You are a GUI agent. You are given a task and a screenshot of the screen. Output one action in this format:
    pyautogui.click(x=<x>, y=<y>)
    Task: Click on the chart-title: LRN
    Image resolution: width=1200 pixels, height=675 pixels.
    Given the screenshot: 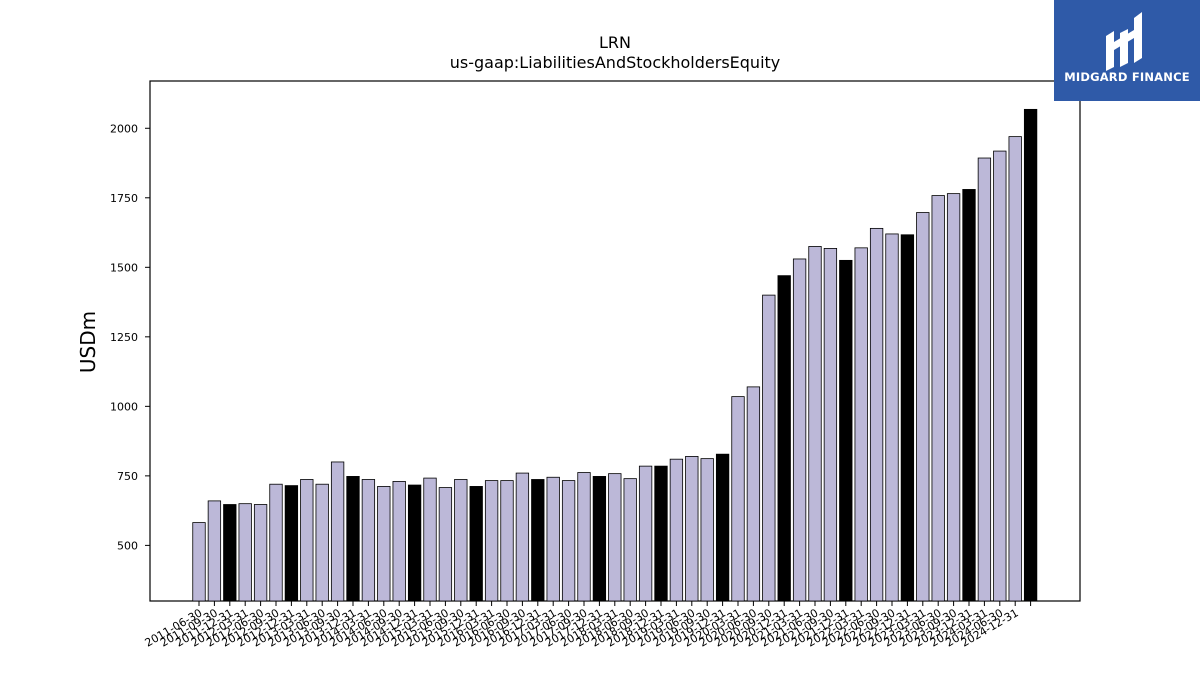 What is the action you would take?
    pyautogui.click(x=615, y=42)
    